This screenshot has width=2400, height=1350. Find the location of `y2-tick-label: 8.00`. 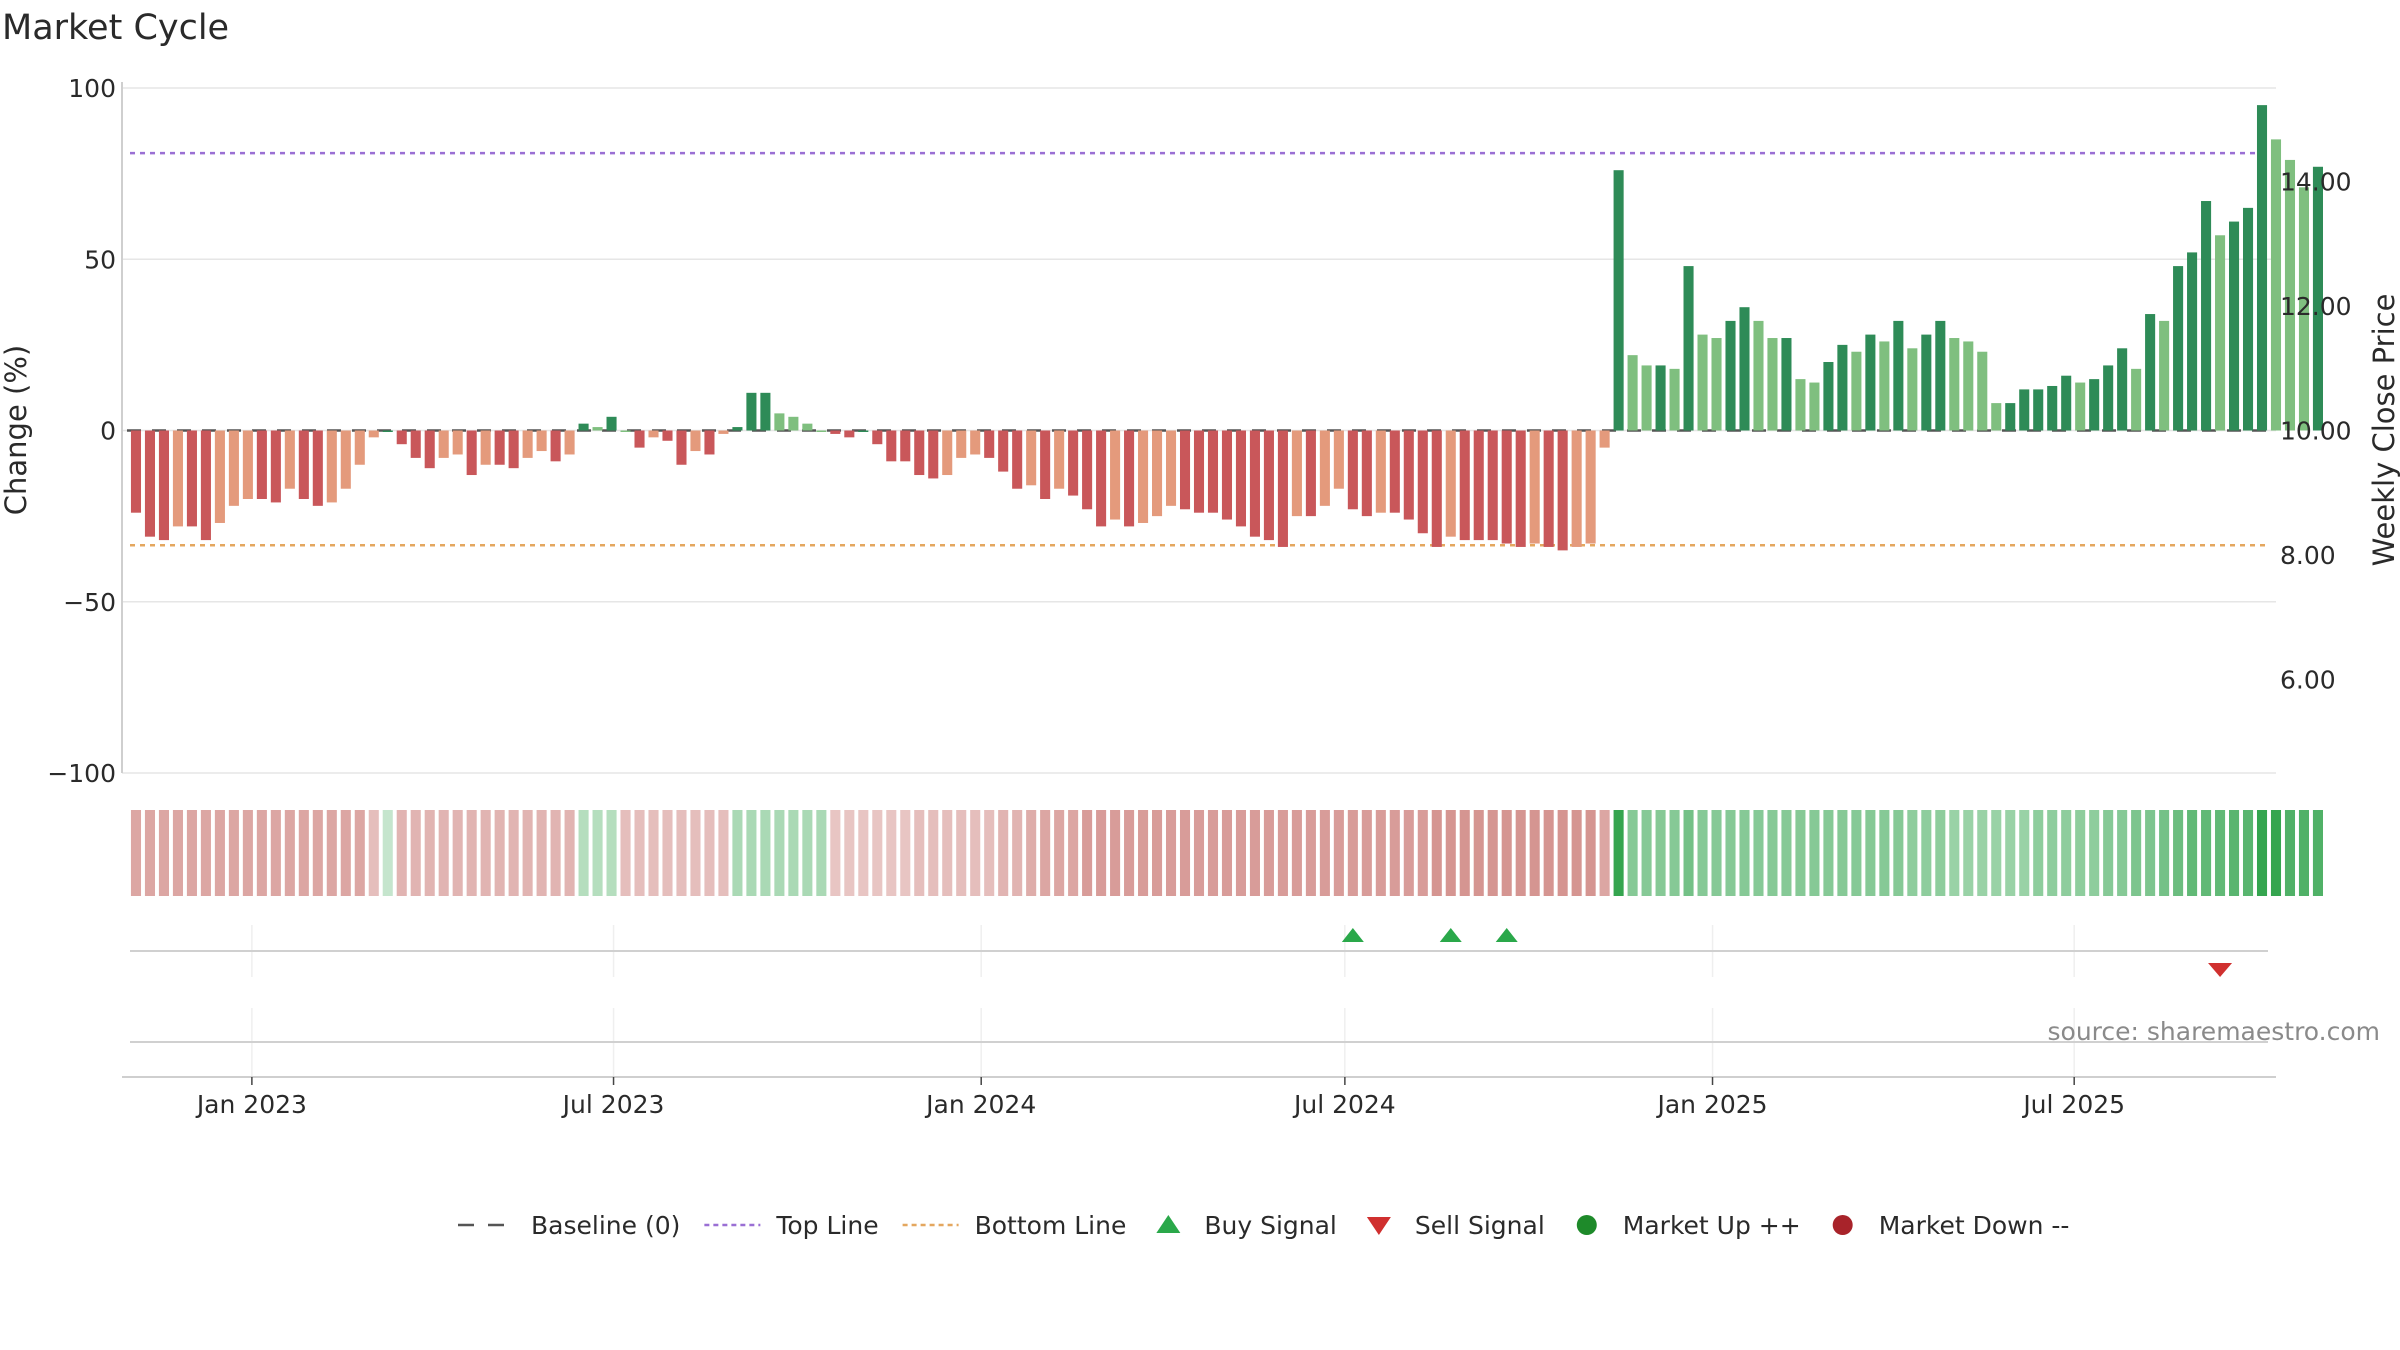

y2-tick-label: 8.00 is located at coordinates (2308, 555).